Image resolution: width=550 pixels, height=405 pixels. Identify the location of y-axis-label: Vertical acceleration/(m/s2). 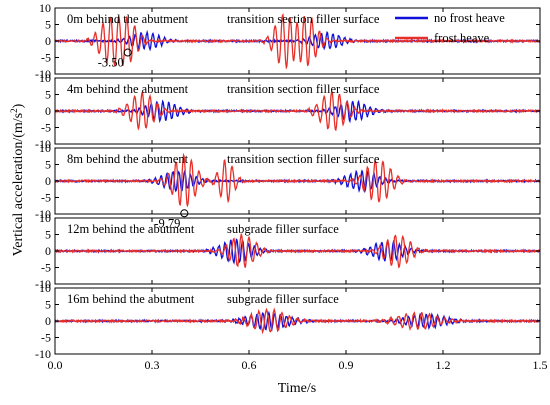
(17, 179).